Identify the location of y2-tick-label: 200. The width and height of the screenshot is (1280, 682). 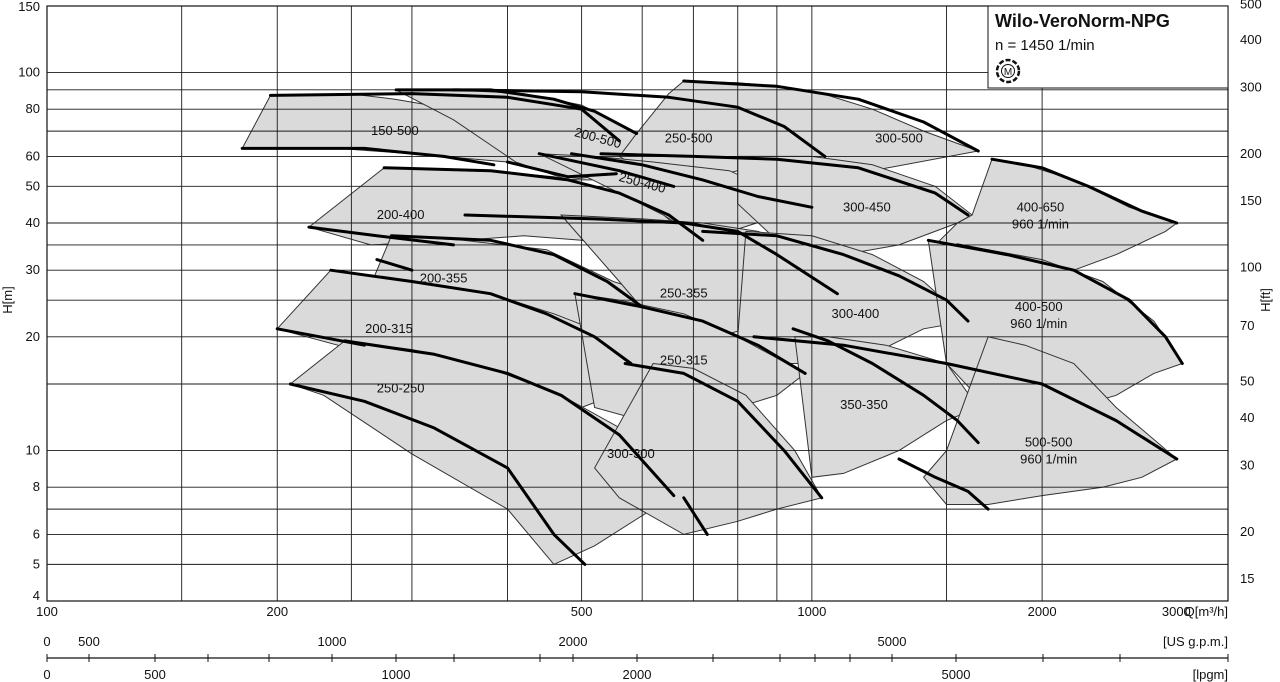
(1251, 153).